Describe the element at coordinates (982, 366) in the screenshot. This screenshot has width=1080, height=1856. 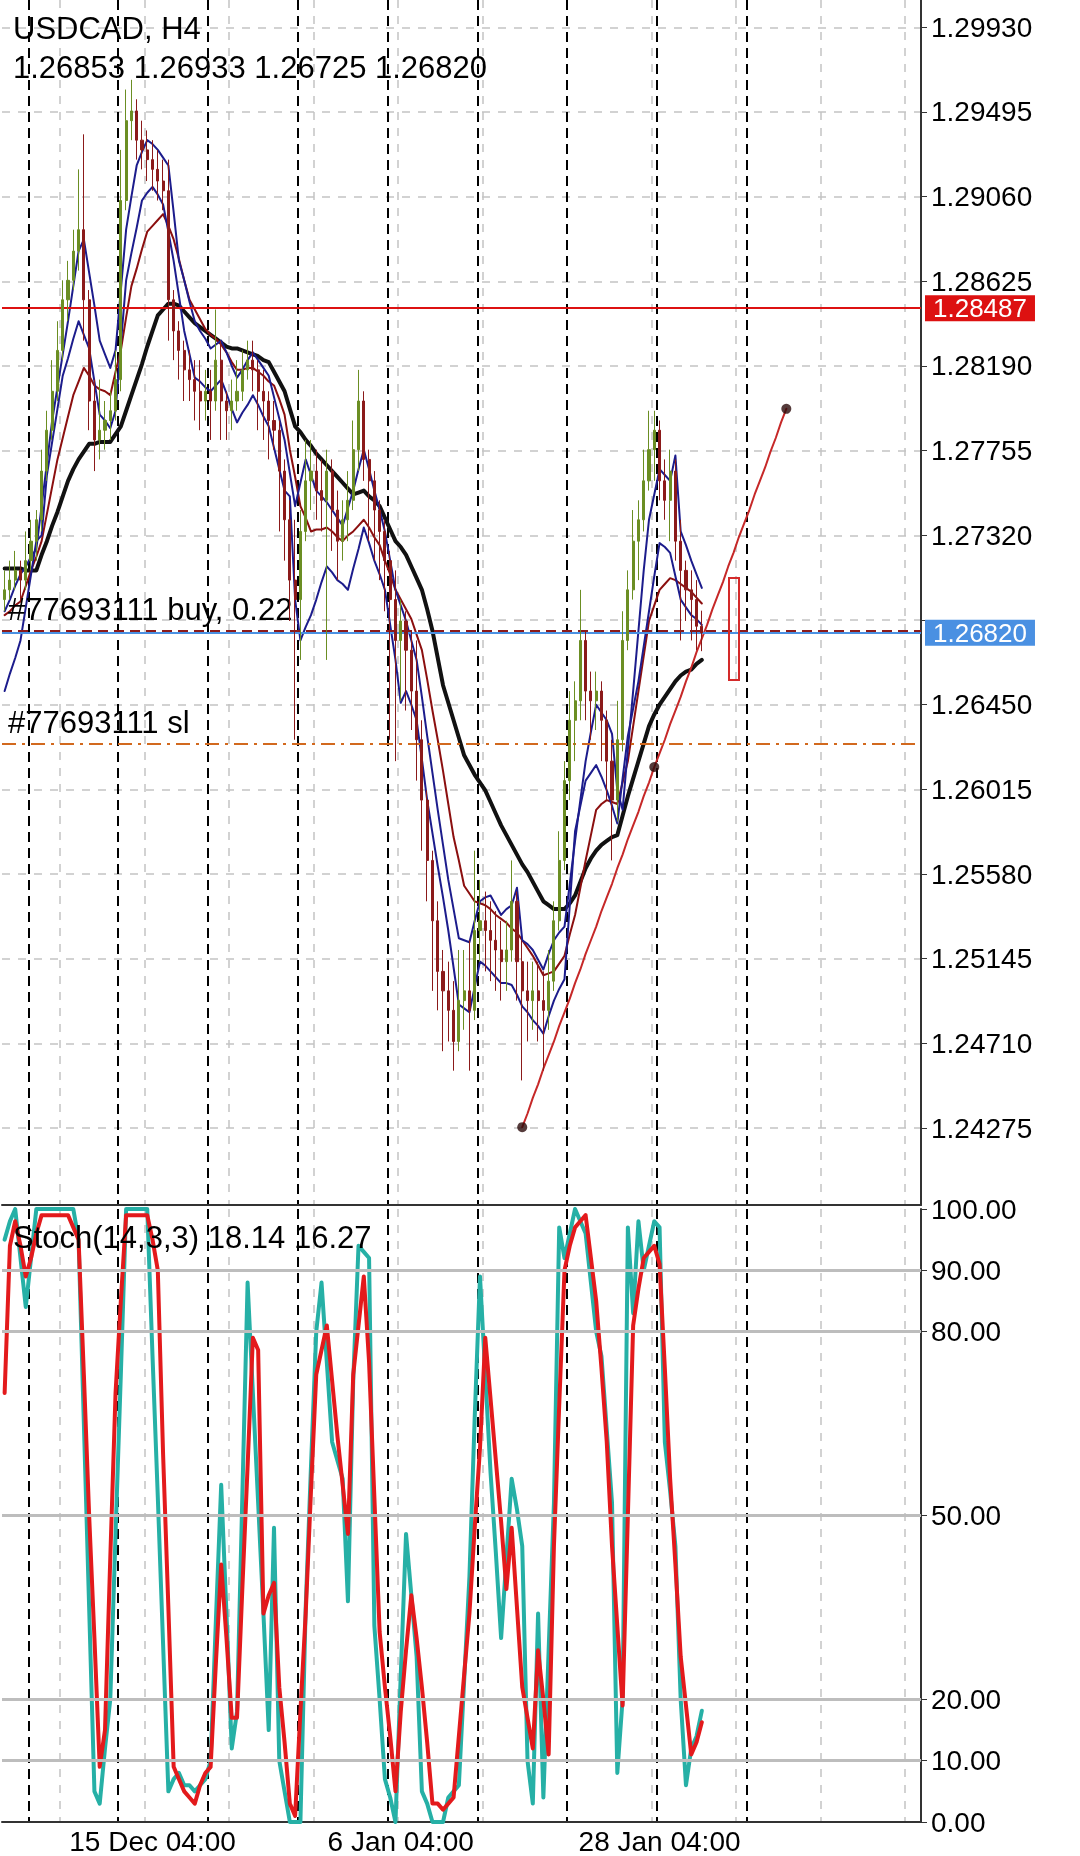
I see `y-tick-label: 1.28190` at that location.